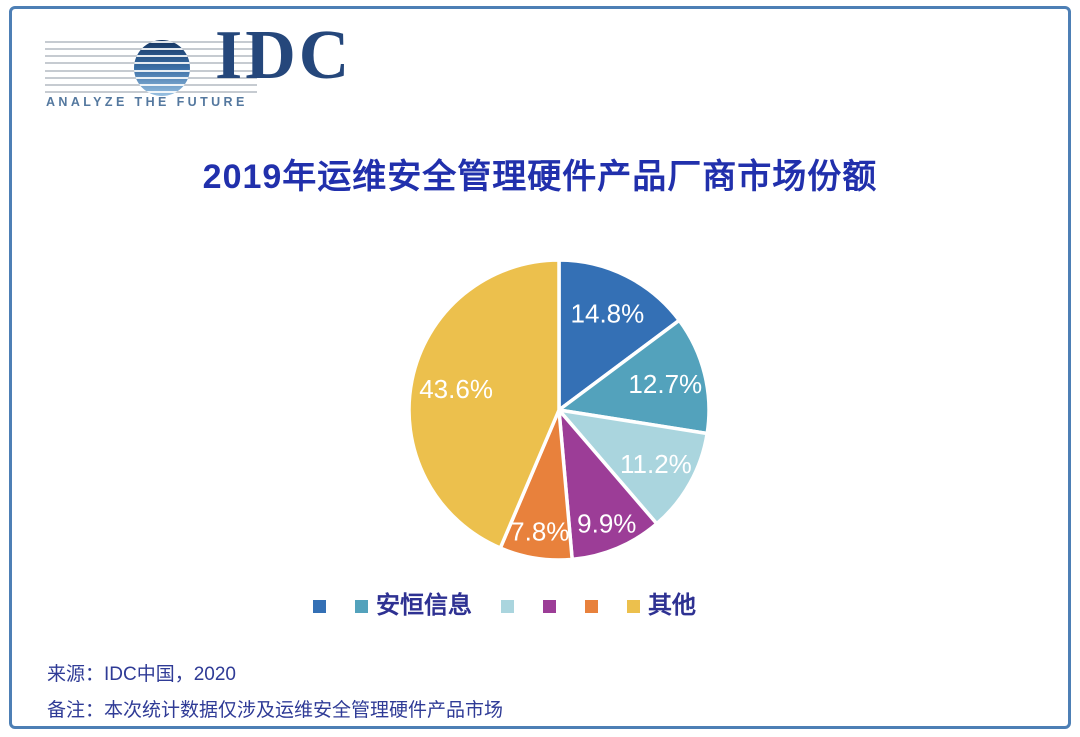 This screenshot has width=1080, height=737. What do you see at coordinates (424, 605) in the screenshot?
I see `legend-label-1: 安恒信息` at bounding box center [424, 605].